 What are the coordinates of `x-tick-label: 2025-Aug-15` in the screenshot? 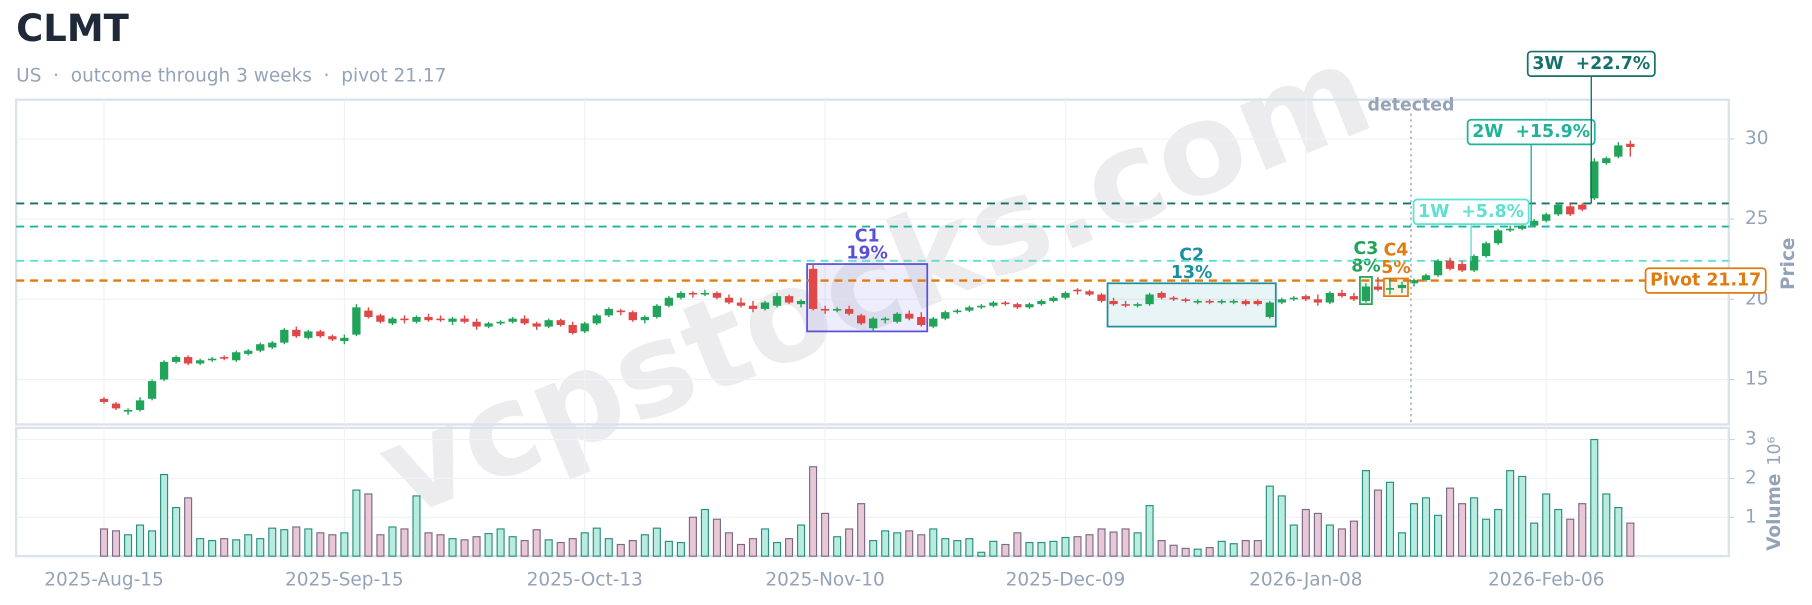 It's located at (104, 579).